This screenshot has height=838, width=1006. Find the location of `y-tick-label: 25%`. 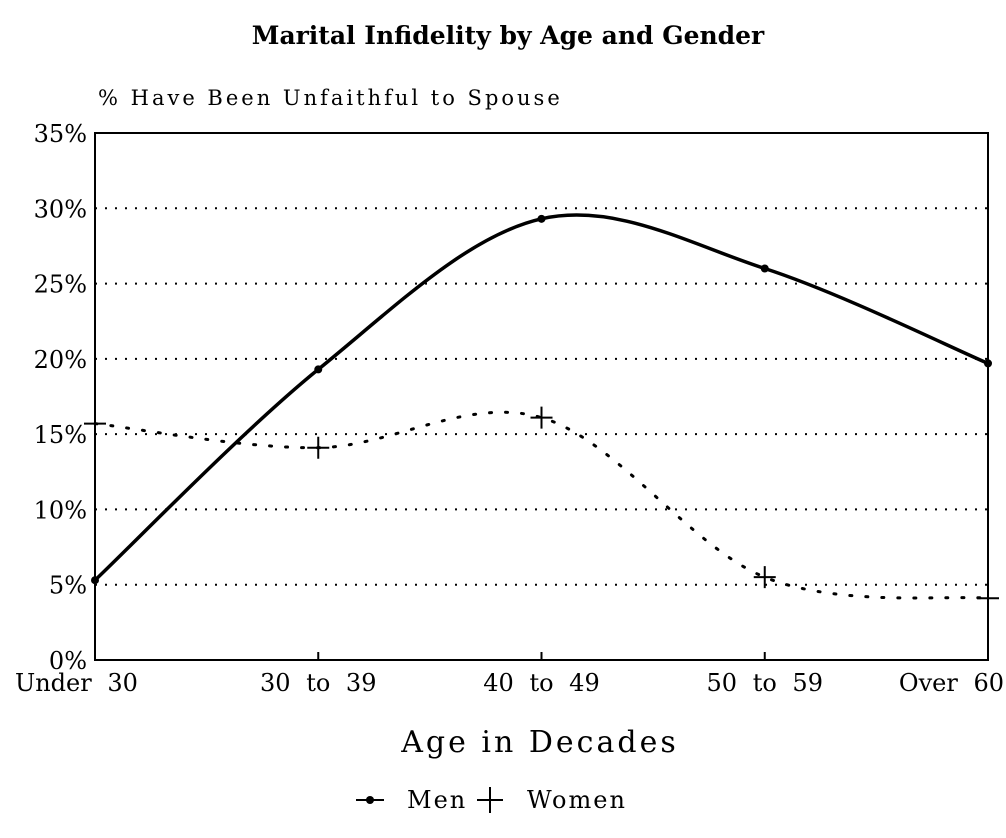

y-tick-label: 25% is located at coordinates (60, 285).